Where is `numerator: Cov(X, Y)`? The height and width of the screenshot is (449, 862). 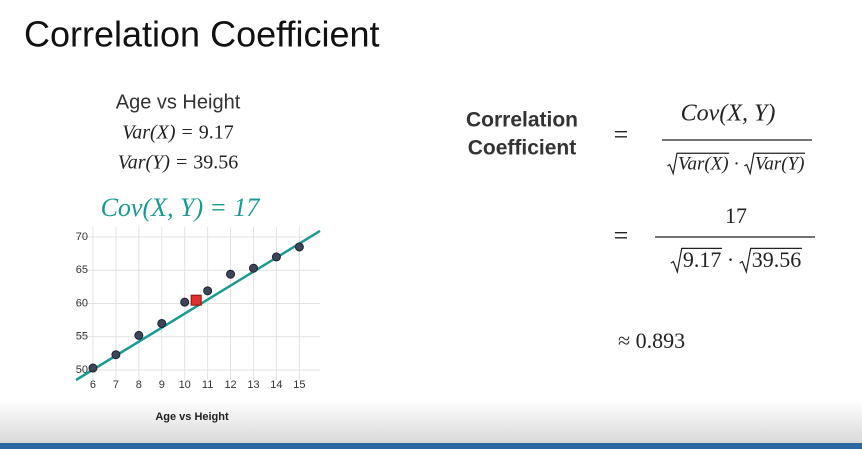 numerator: Cov(X, Y) is located at coordinates (728, 114).